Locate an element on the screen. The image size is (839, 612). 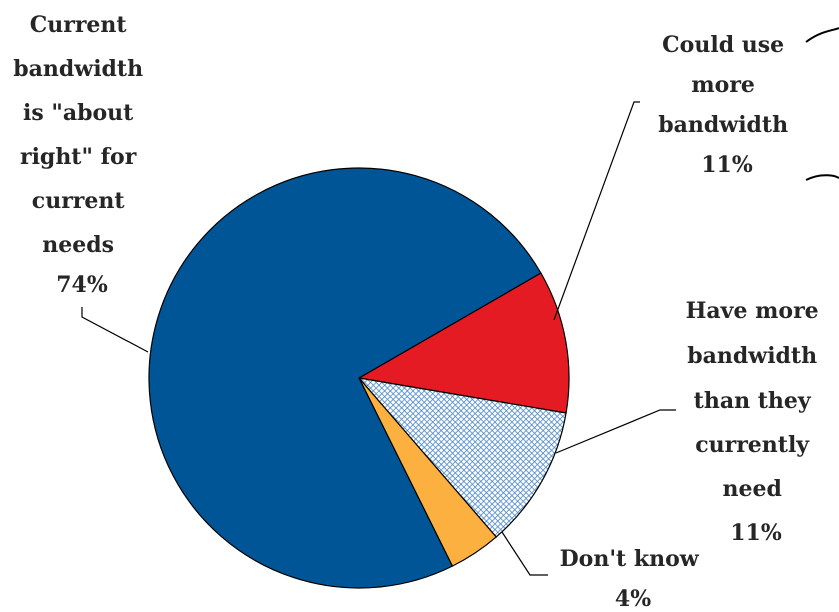
label-line: right" for is located at coordinates (78, 157).